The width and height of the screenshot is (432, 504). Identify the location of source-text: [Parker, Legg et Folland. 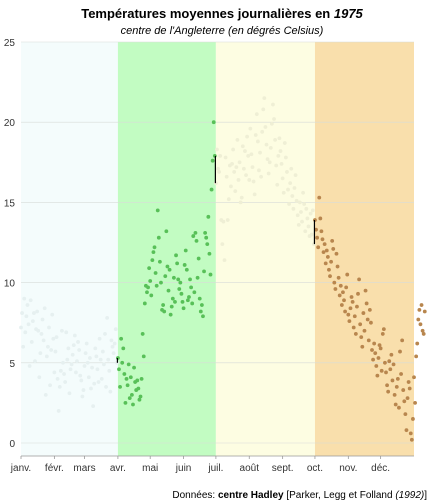
(340, 495).